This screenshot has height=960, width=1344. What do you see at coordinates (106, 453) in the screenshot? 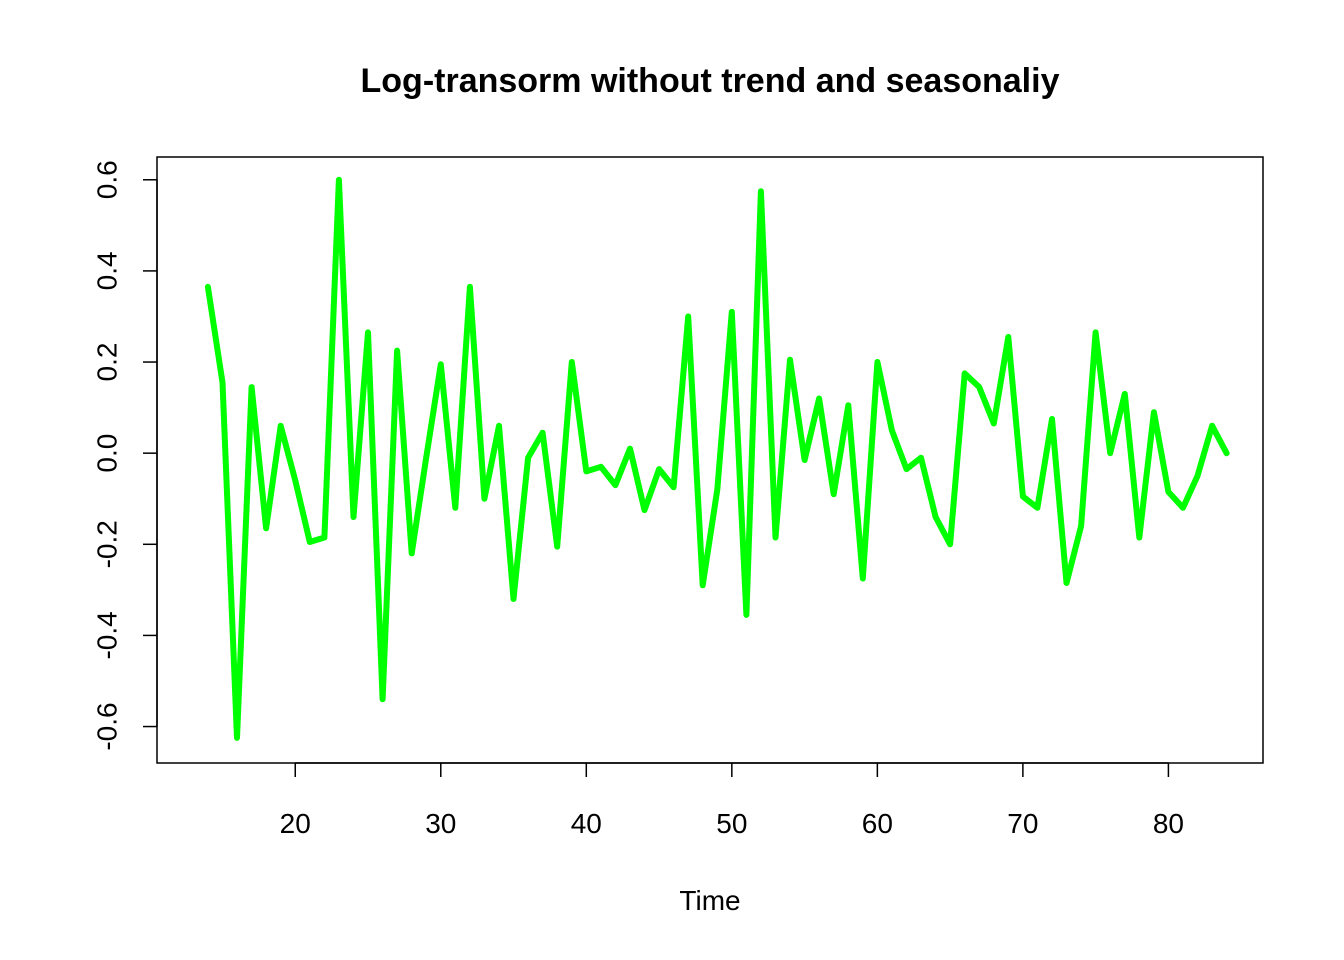
I see `y-tick-label: 0.0` at bounding box center [106, 453].